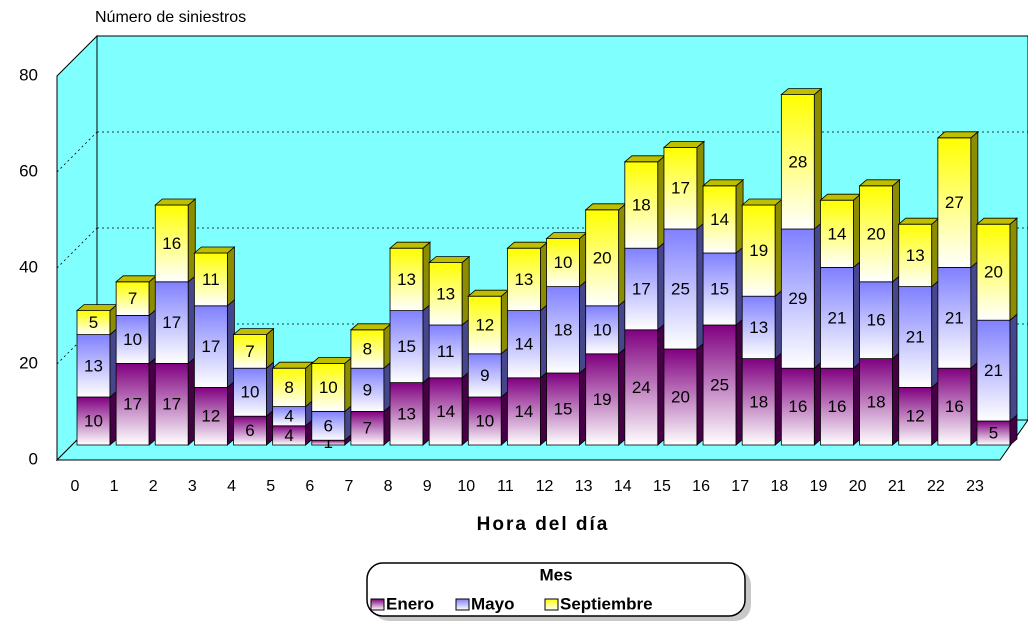  What do you see at coordinates (701, 486) in the screenshot?
I see `x-tick-label: 16` at bounding box center [701, 486].